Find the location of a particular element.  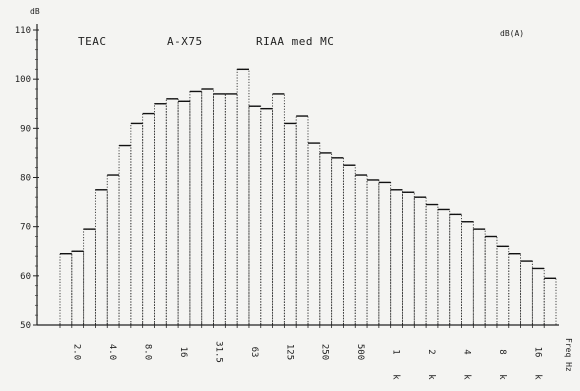

title-model: A-X75 is located at coordinates (185, 41).